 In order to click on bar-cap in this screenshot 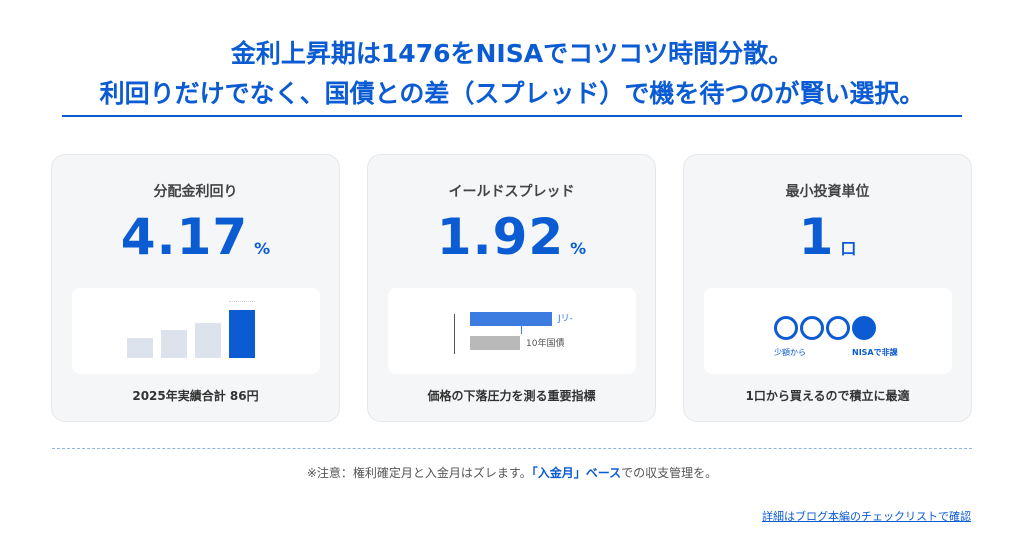, I will do `click(242, 302)`.